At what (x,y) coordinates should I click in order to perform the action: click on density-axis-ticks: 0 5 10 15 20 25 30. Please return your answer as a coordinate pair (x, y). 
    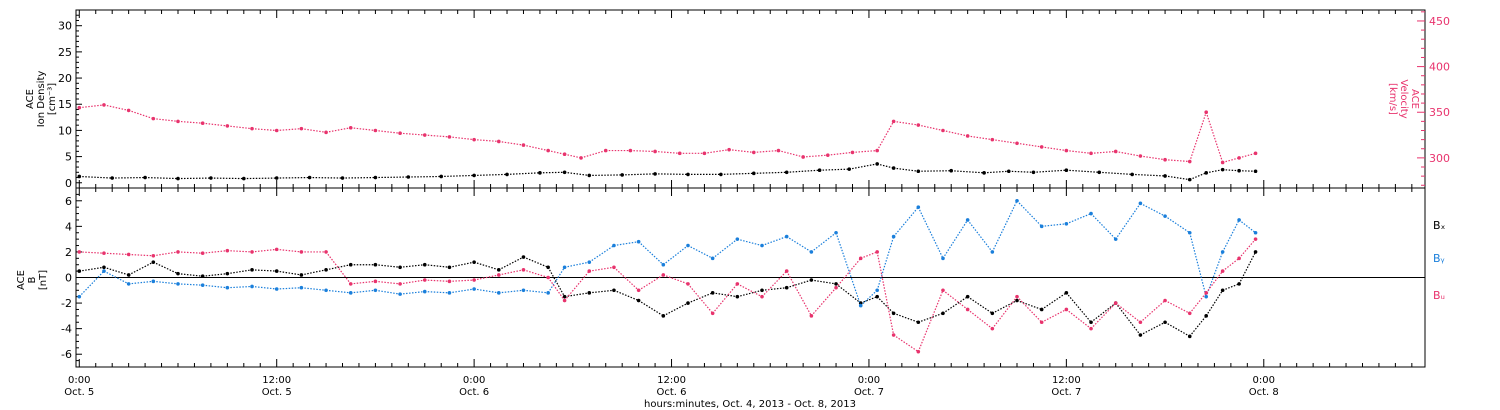
    Looking at the image, I should click on (70, 99).